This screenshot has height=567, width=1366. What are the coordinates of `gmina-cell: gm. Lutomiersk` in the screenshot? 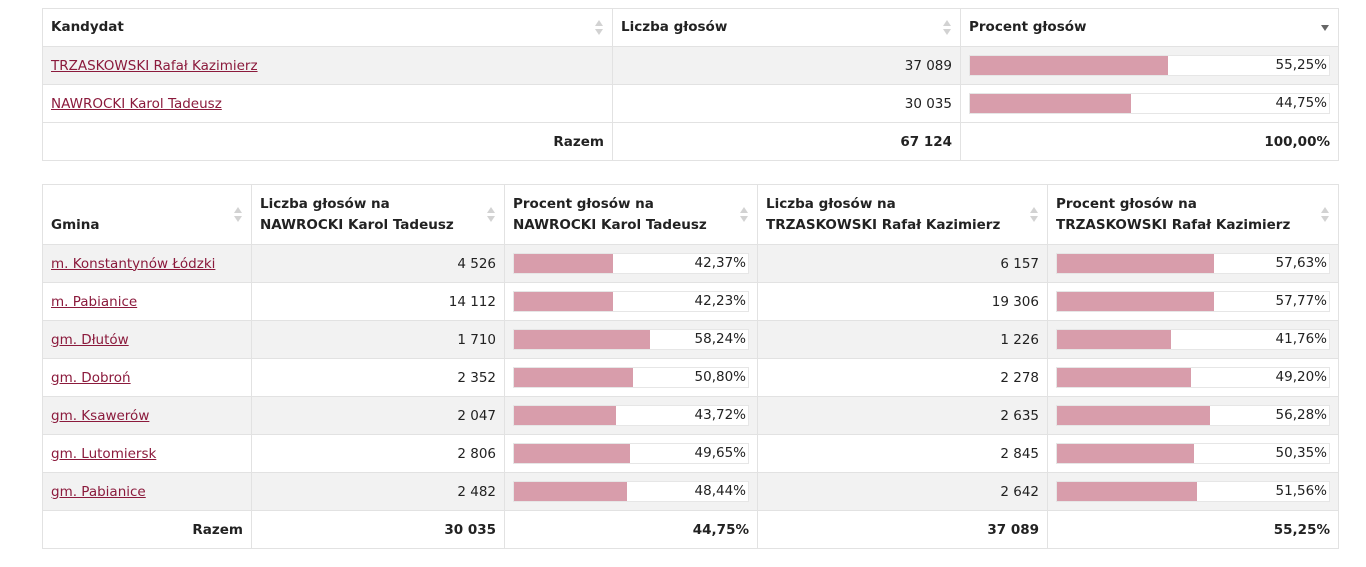 It's located at (147, 453).